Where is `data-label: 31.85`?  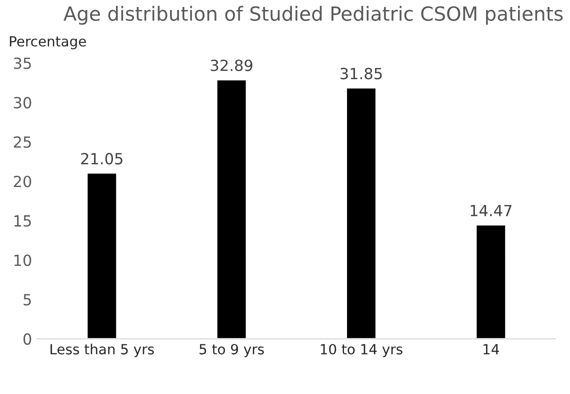
data-label: 31.85 is located at coordinates (361, 74).